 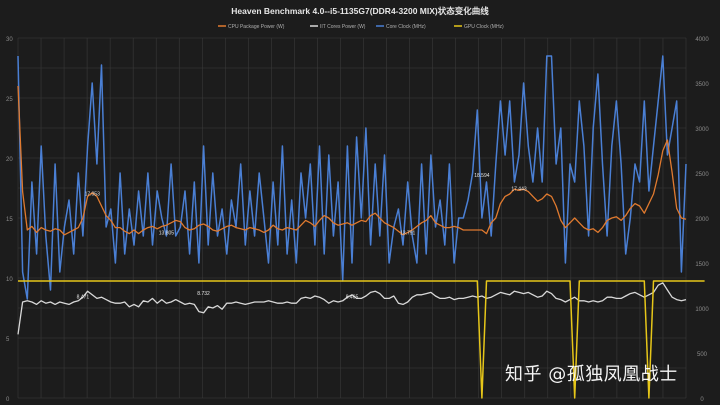 I want to click on right-axis-tick-label: 0, so click(x=702, y=400).